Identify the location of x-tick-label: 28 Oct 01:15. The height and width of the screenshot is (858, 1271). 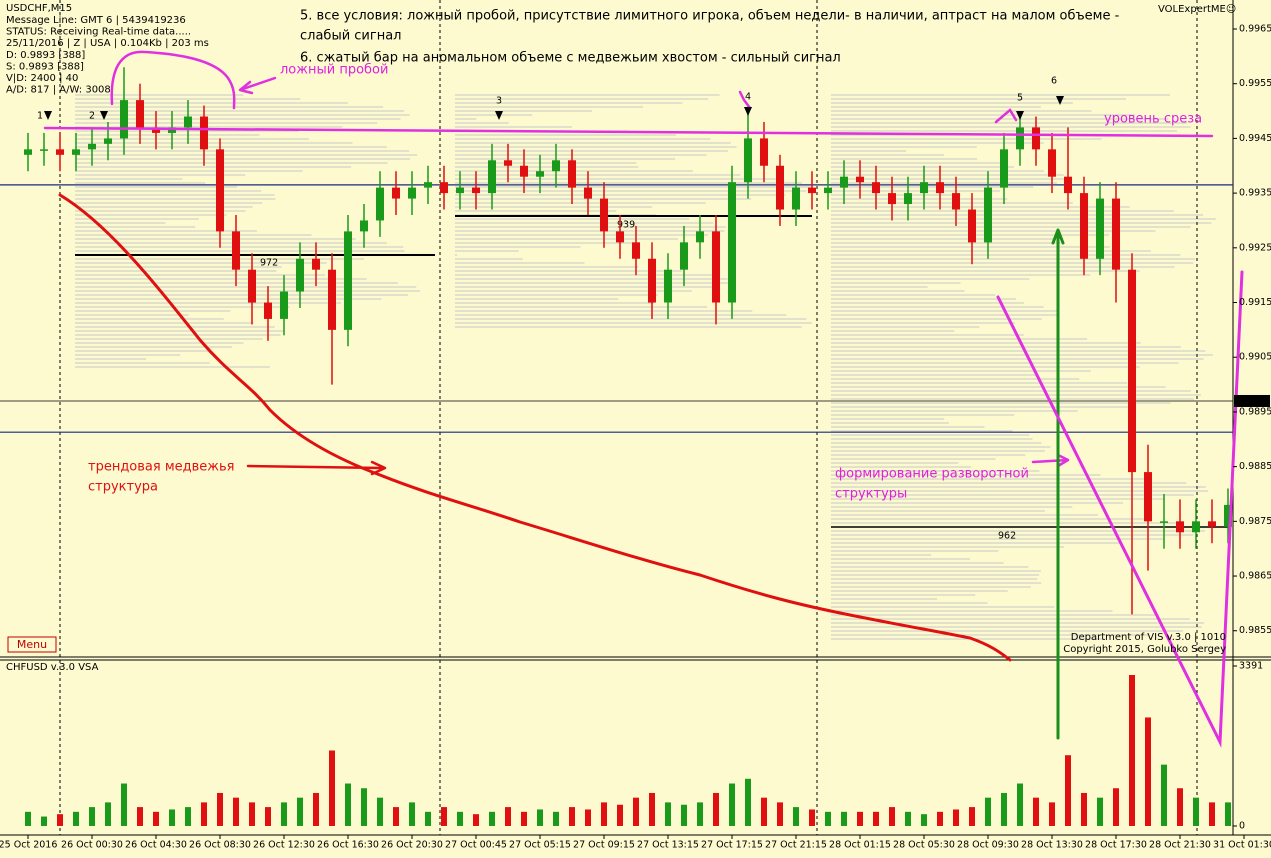
(860, 845).